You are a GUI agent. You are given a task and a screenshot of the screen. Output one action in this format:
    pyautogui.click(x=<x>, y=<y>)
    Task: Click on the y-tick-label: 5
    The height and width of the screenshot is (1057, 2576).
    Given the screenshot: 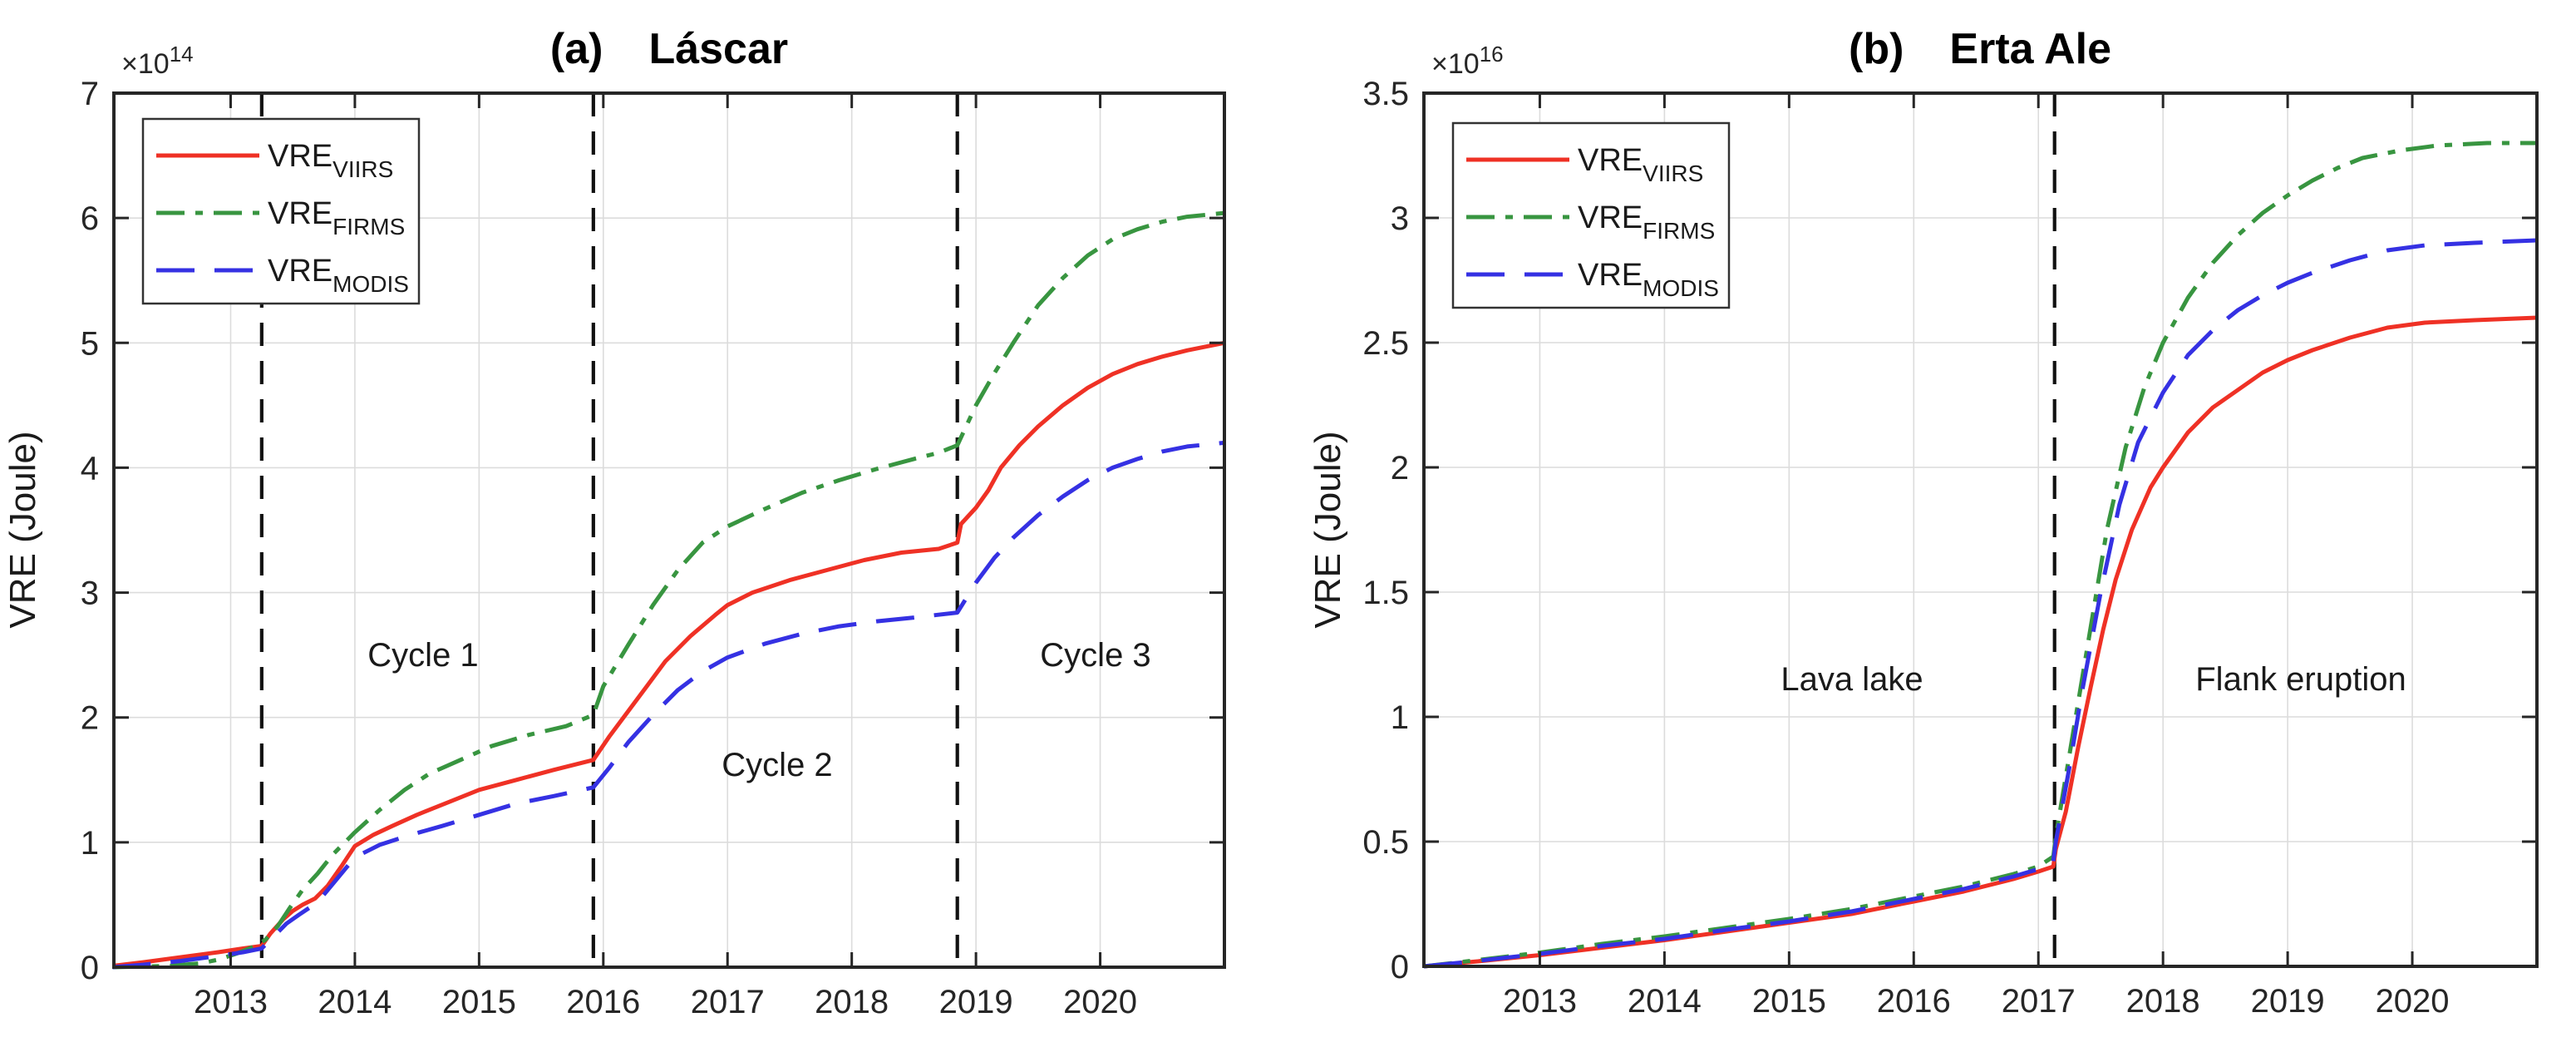 What is the action you would take?
    pyautogui.click(x=90, y=343)
    